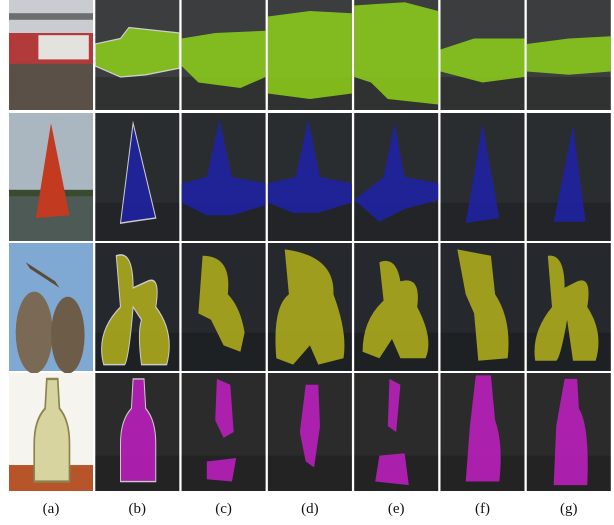 Image resolution: width=614 pixels, height=525 pixels. What do you see at coordinates (482, 509) in the screenshot?
I see `column-label: (f)` at bounding box center [482, 509].